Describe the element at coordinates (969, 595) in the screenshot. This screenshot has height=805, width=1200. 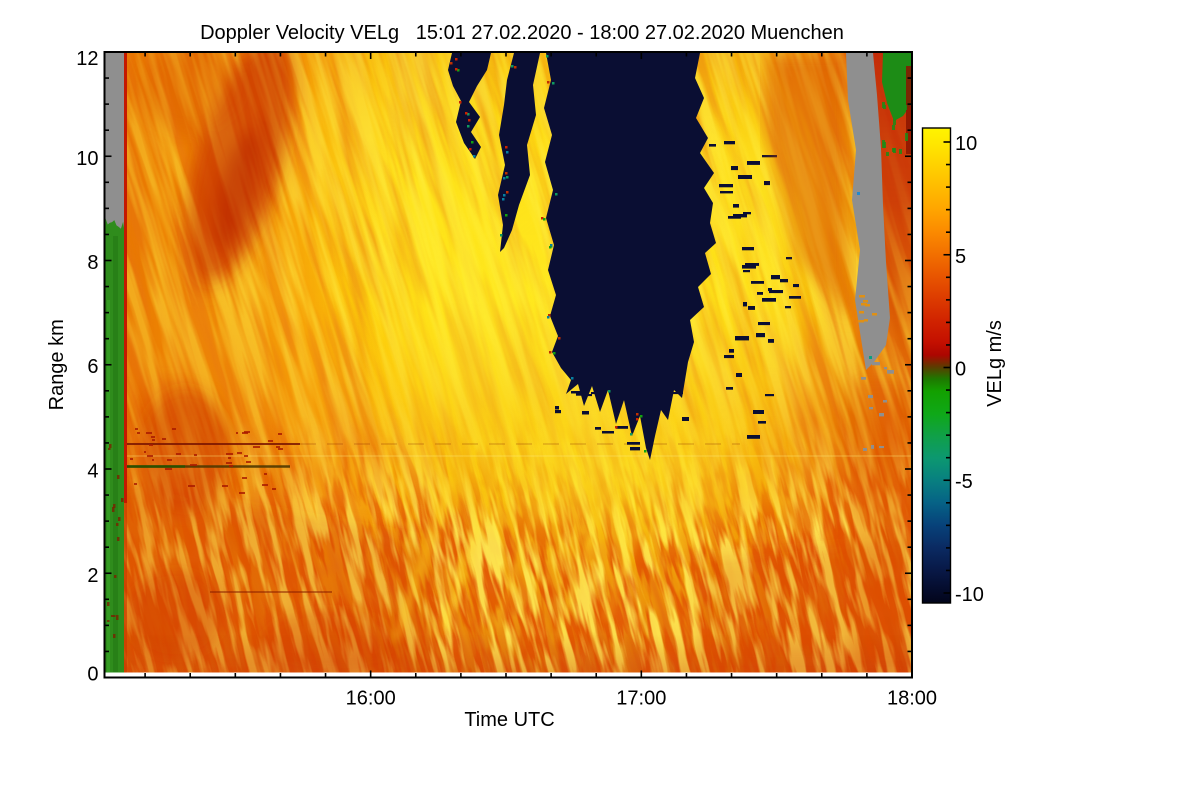
I see `svg-text: -10` at that location.